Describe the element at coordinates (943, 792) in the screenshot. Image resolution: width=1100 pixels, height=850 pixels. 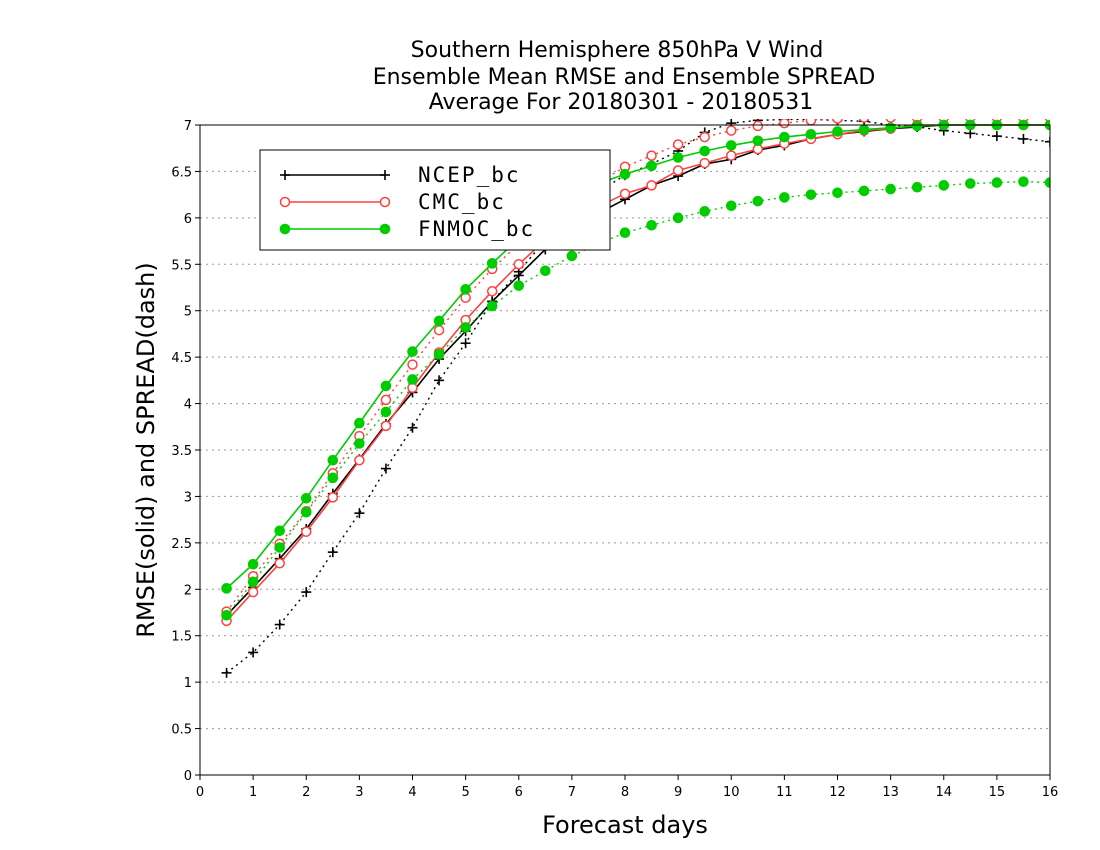
I see `x-tick-label: 14` at that location.